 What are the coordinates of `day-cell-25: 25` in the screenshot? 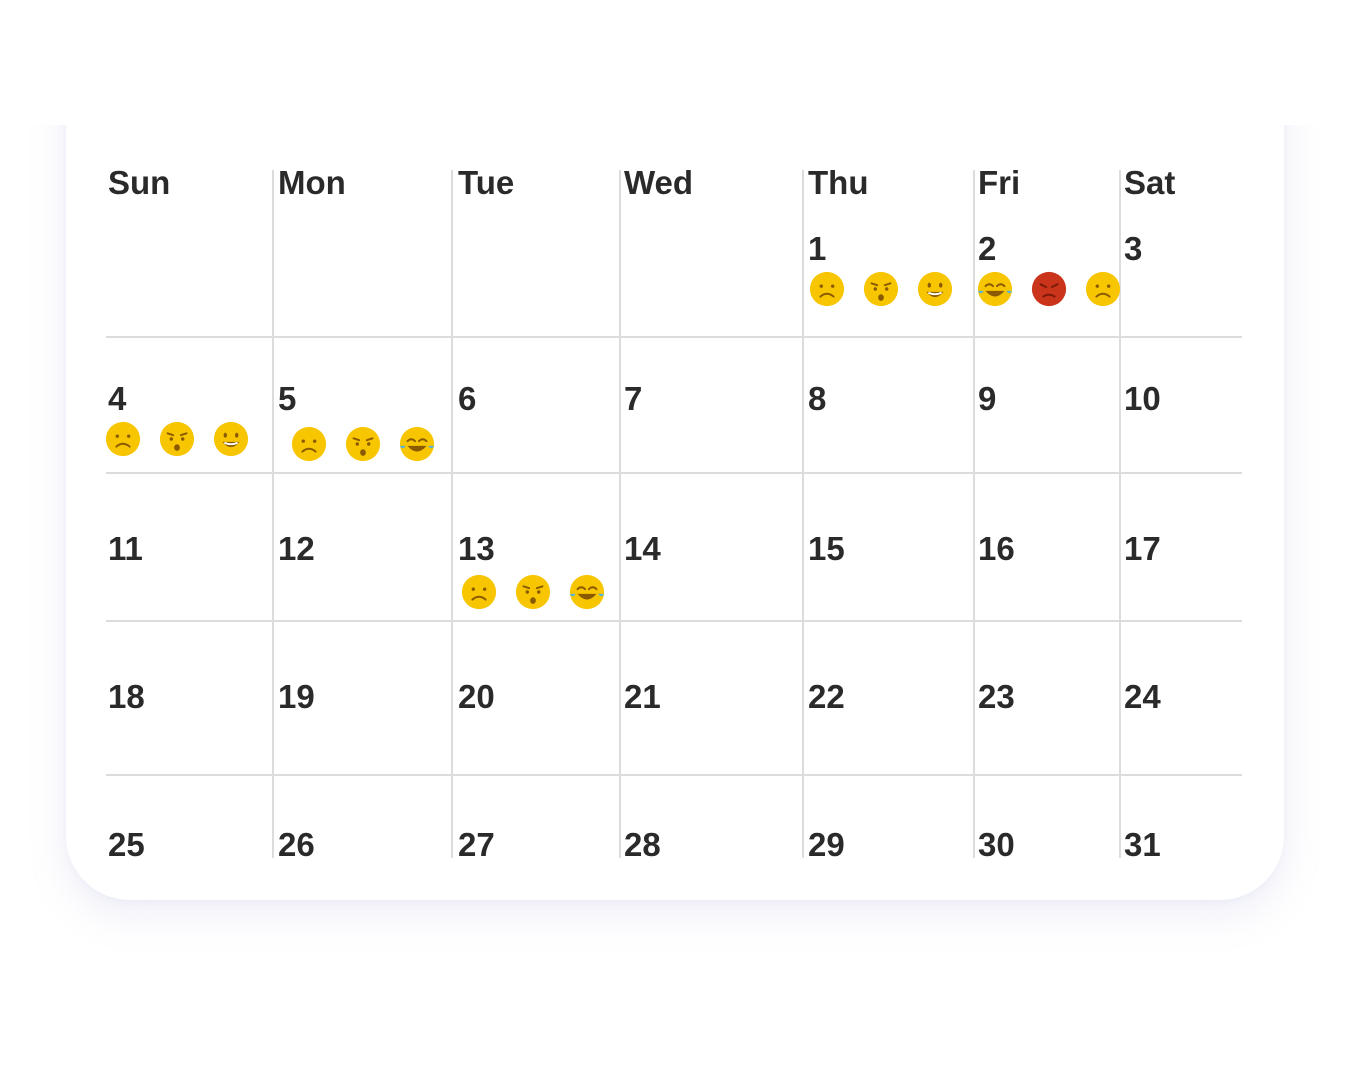 It's located at (126, 844).